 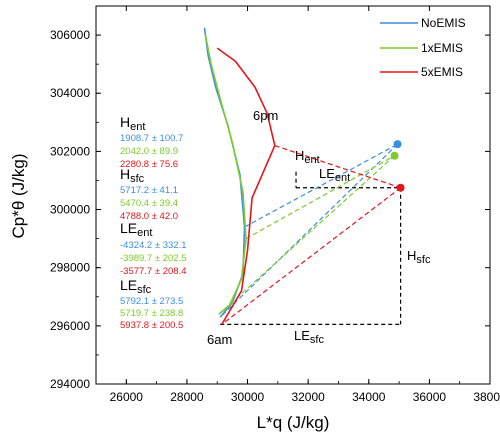 I want to click on le-ent-main: LE, so click(x=327, y=173).